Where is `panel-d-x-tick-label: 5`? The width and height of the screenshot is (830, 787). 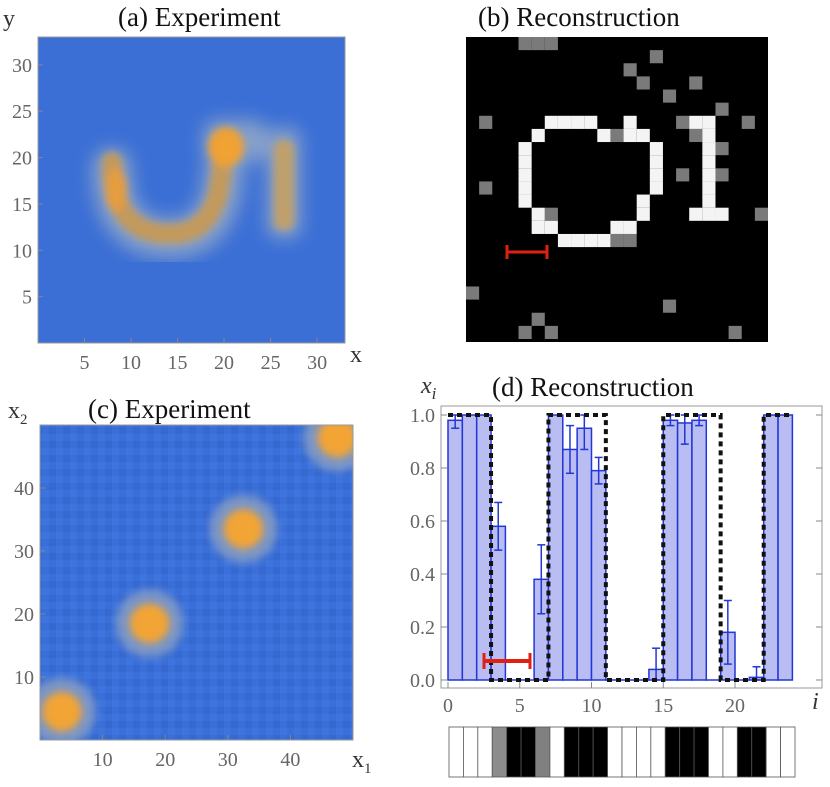
panel-d-x-tick-label: 5 is located at coordinates (520, 706).